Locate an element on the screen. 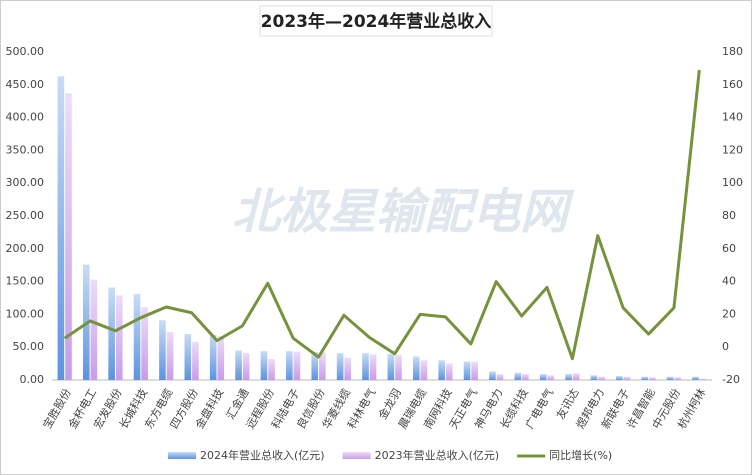 The width and height of the screenshot is (752, 475). y2-tick-label: 160 is located at coordinates (732, 84).